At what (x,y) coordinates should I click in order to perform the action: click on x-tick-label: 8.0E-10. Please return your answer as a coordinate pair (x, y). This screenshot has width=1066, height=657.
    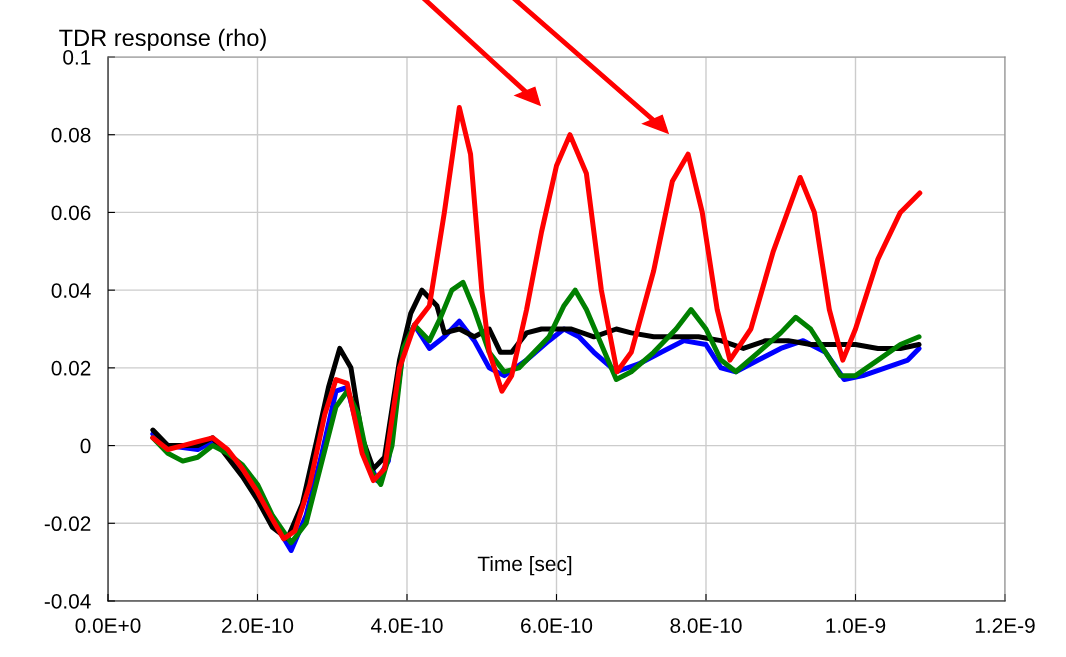
    Looking at the image, I should click on (706, 625).